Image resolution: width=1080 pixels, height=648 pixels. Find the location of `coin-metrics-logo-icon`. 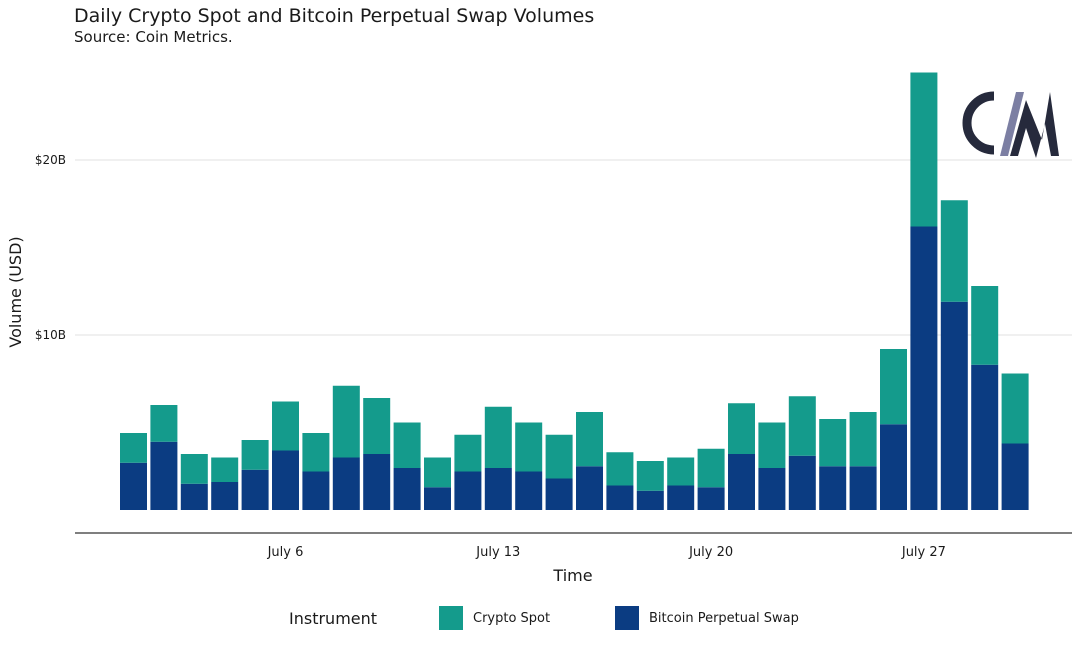

coin-metrics-logo-icon is located at coordinates (1003, 124).